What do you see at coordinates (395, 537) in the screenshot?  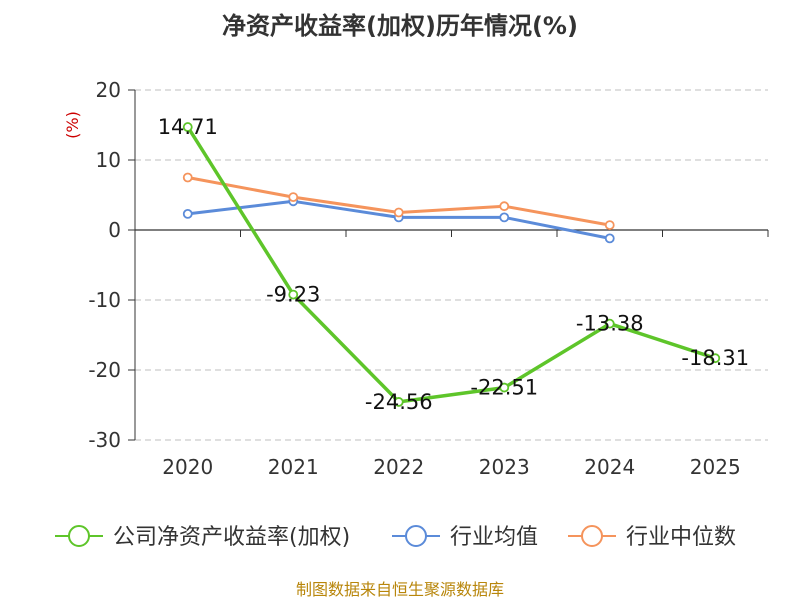 I see `legend: 公司净资产收益率(加权) 行业均值 行业中位数` at bounding box center [395, 537].